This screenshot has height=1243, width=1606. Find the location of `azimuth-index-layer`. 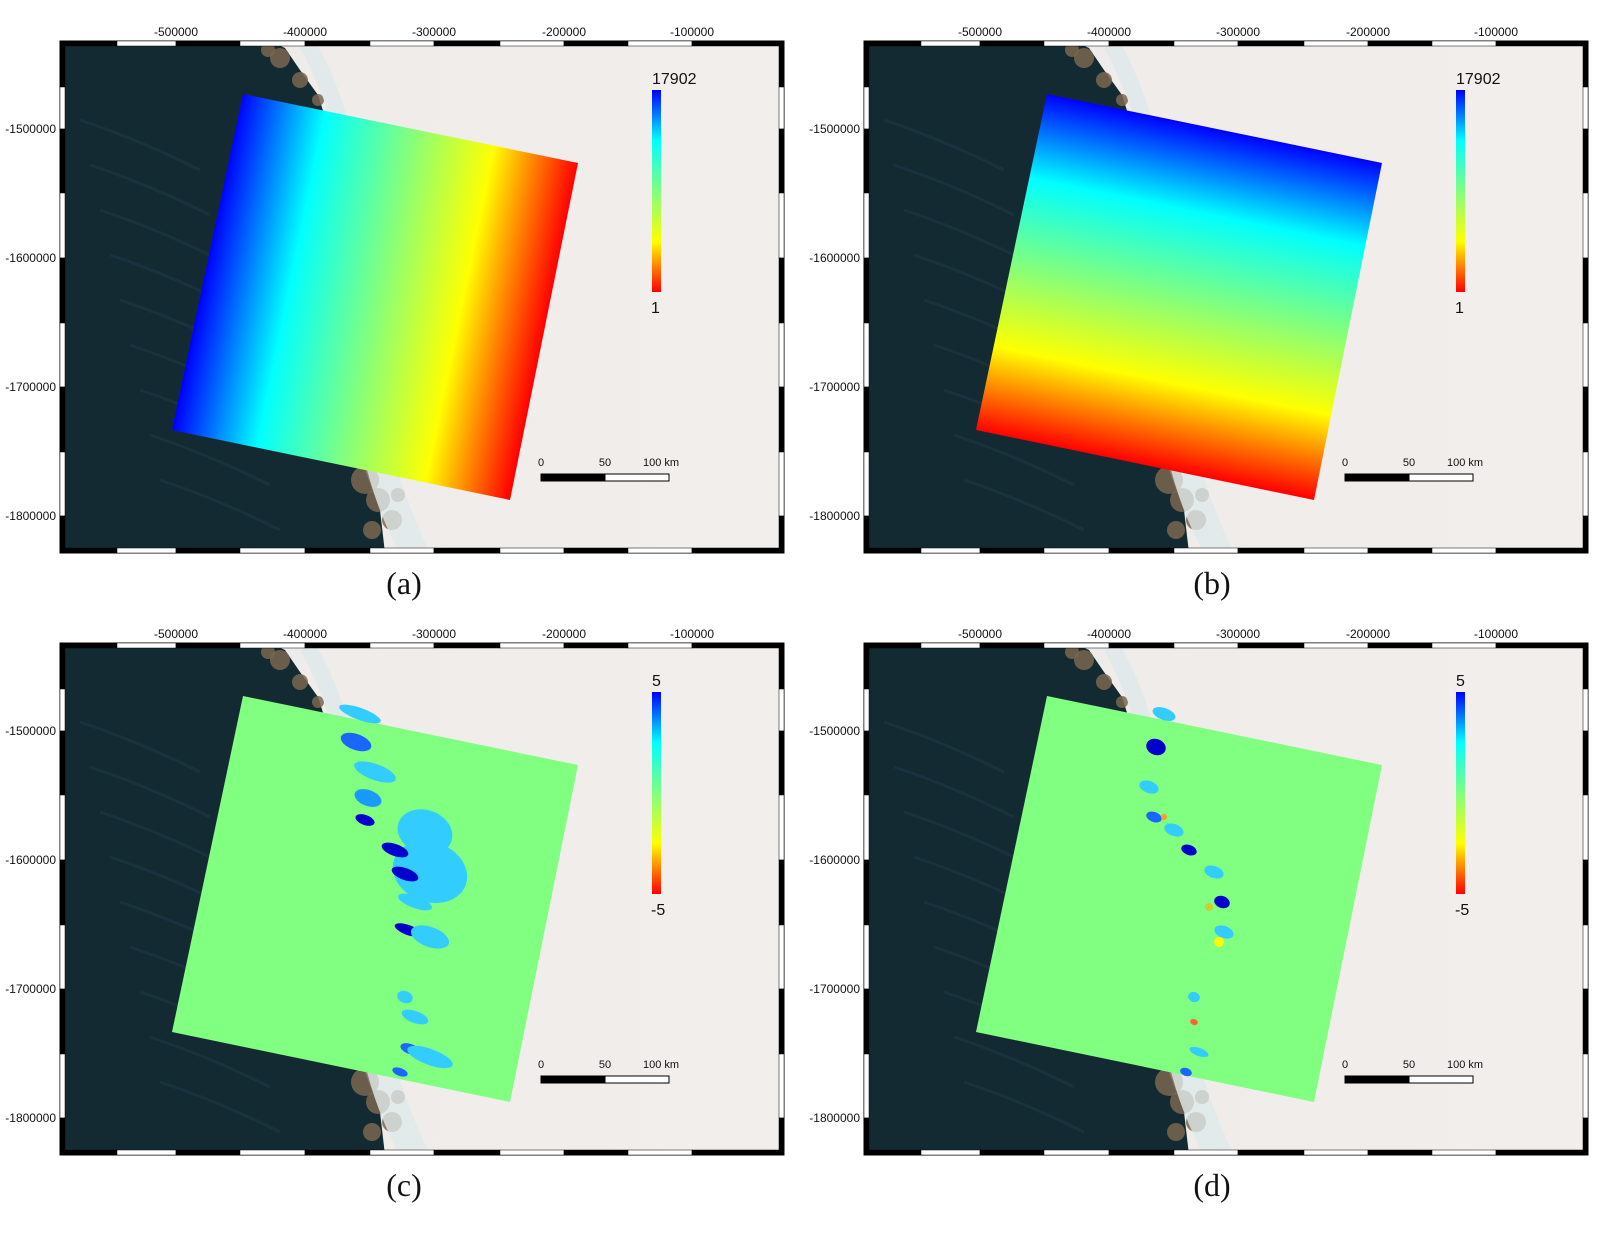

azimuth-index-layer is located at coordinates (1179, 297).